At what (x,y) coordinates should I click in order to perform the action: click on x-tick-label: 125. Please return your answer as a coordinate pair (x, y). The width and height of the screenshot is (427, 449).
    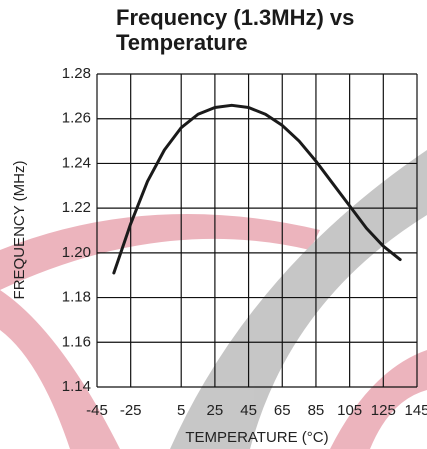
    Looking at the image, I should click on (383, 410).